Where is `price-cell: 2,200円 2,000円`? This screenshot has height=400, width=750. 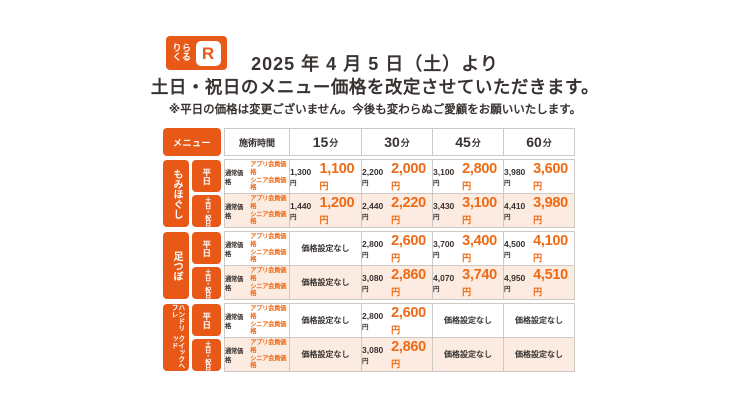
price-cell: 2,200円 2,000円 is located at coordinates (397, 176).